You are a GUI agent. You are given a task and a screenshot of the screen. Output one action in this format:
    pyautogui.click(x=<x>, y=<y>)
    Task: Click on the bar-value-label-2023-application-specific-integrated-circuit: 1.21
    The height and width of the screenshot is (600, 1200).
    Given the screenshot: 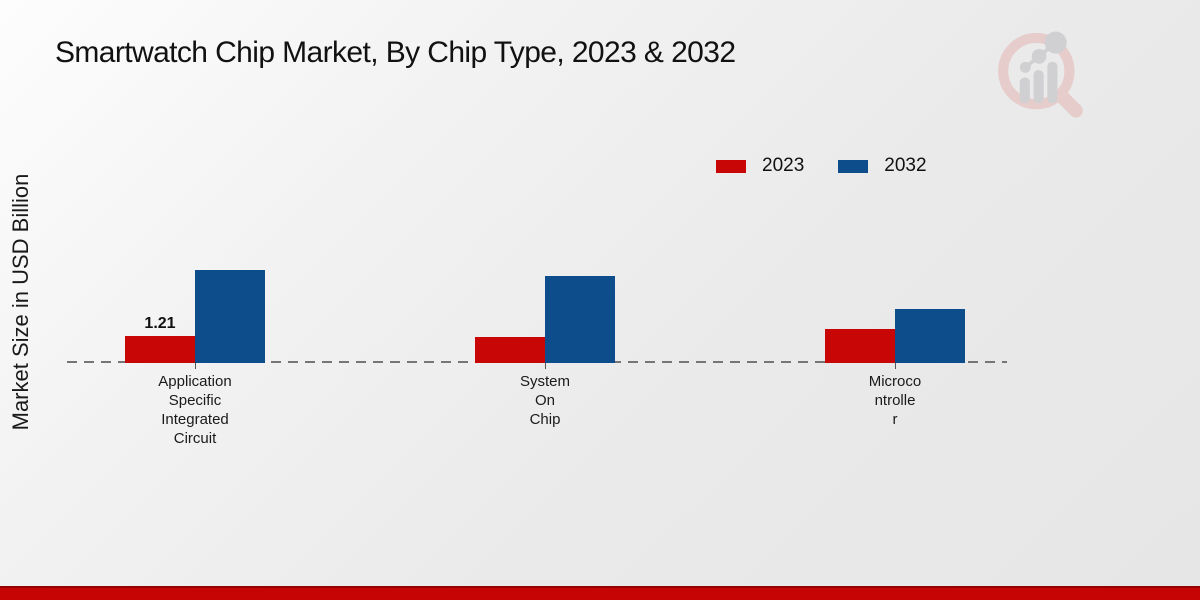 What is the action you would take?
    pyautogui.click(x=160, y=323)
    